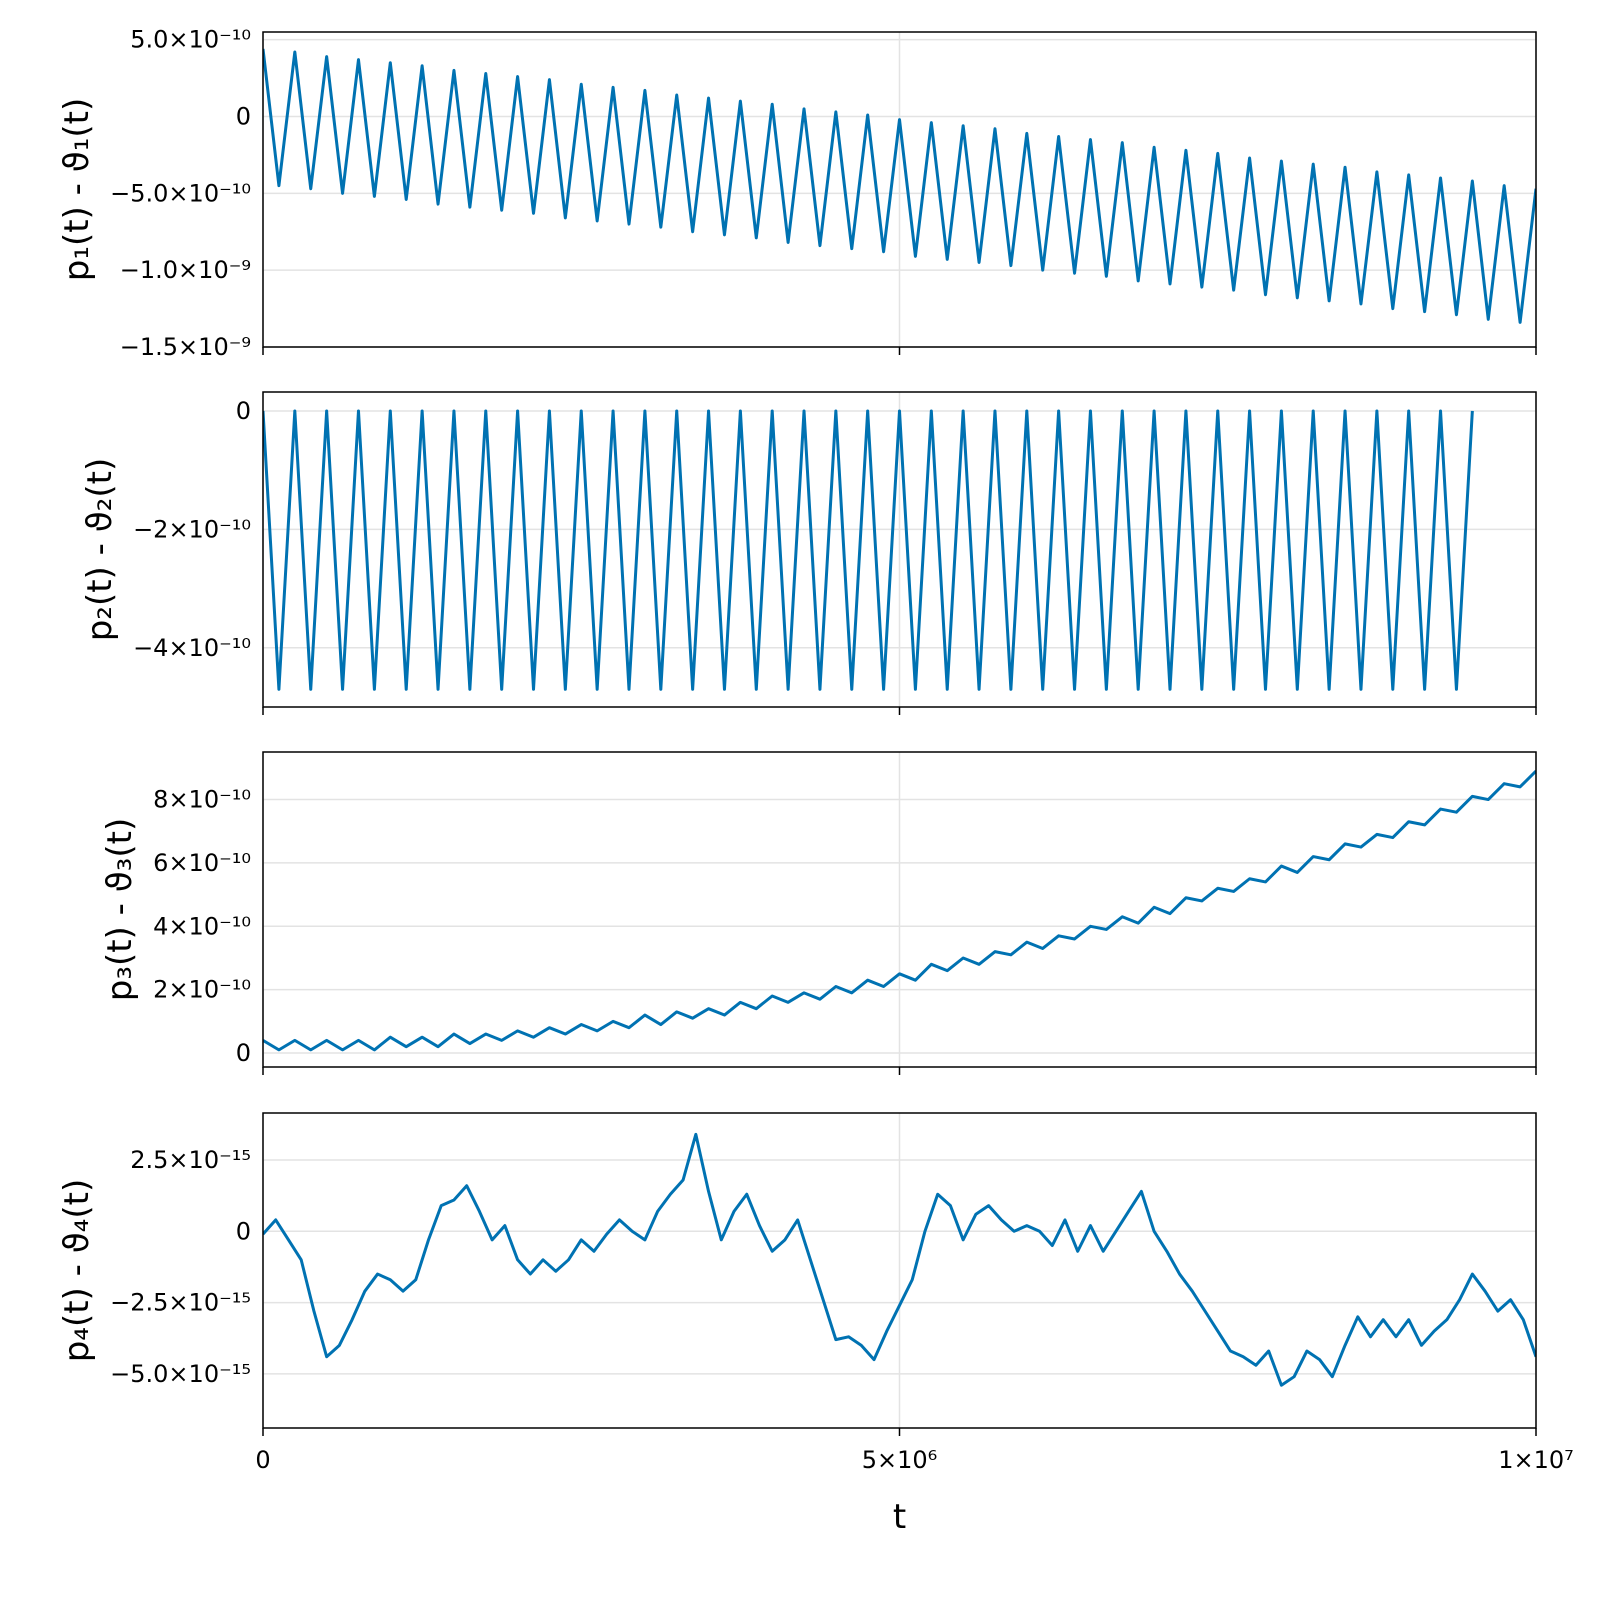 Image resolution: width=1600 pixels, height=1600 pixels. What do you see at coordinates (100, 550) in the screenshot?
I see `y-axis-label: p₂(t) - ϑ₂(t)` at bounding box center [100, 550].